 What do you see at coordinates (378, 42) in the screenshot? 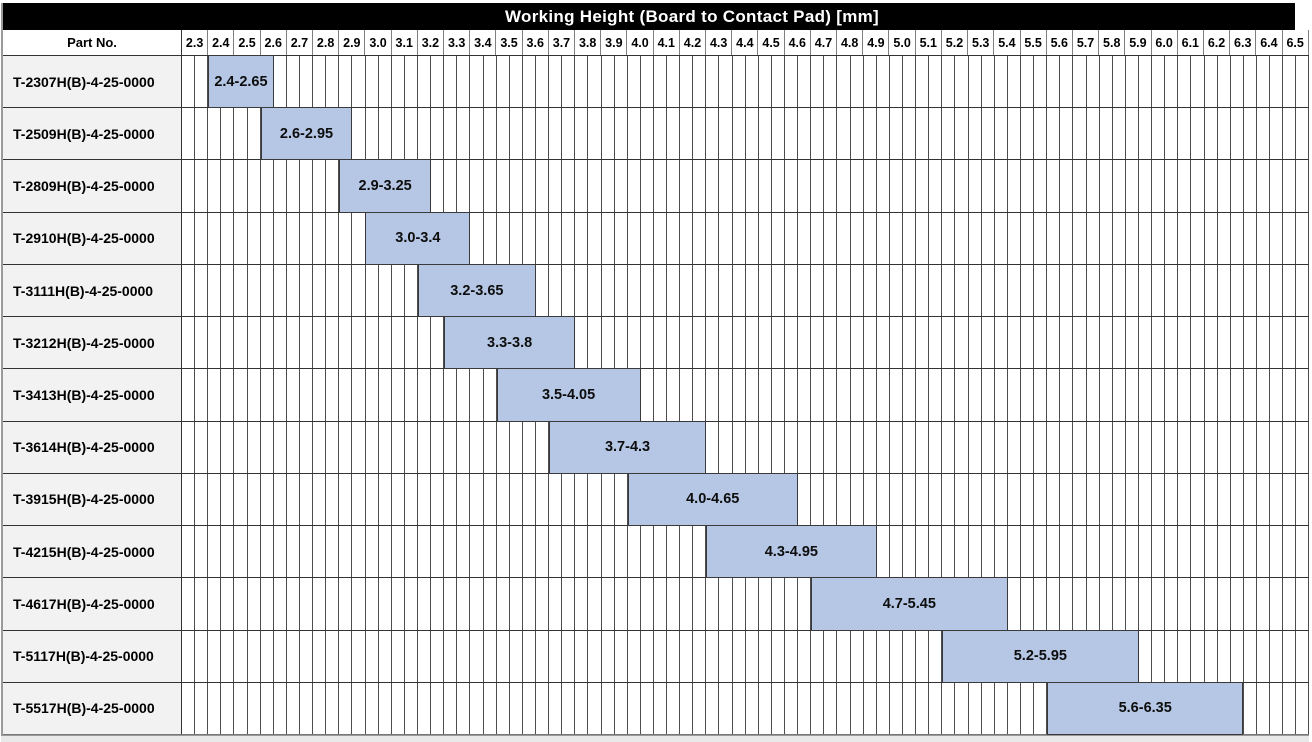
I see `axis-tick-3.0: 3.0` at bounding box center [378, 42].